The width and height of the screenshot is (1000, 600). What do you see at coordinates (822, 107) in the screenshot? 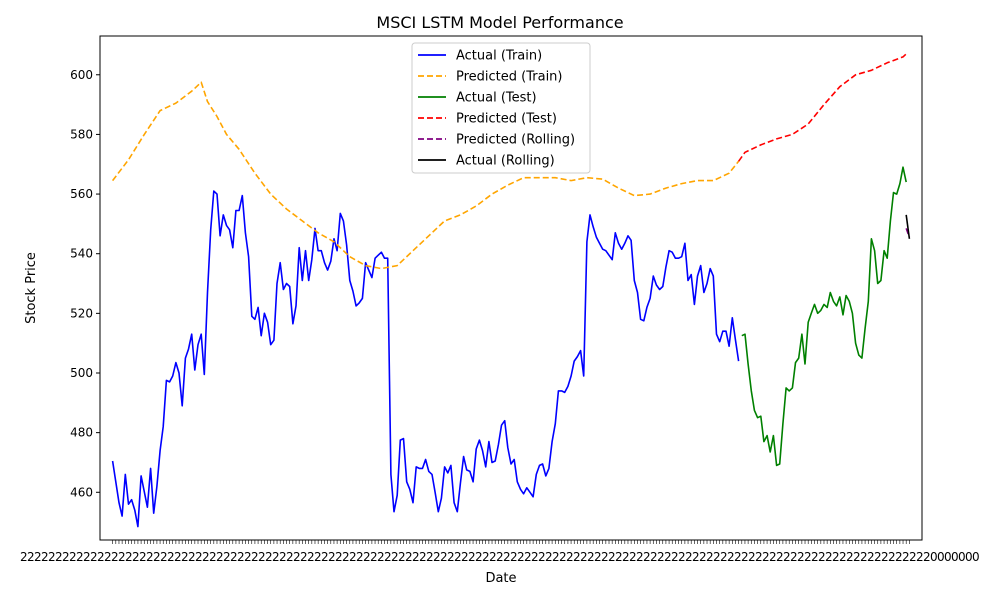
I see `series-line-predicted-test` at bounding box center [822, 107].